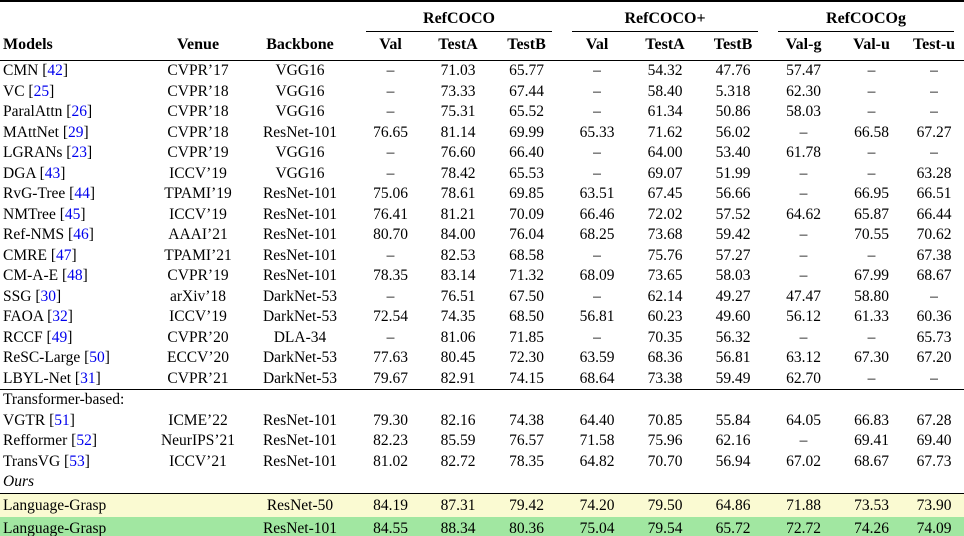 The height and width of the screenshot is (536, 964). I want to click on model-cell: ParalAttn [26], so click(48, 111).